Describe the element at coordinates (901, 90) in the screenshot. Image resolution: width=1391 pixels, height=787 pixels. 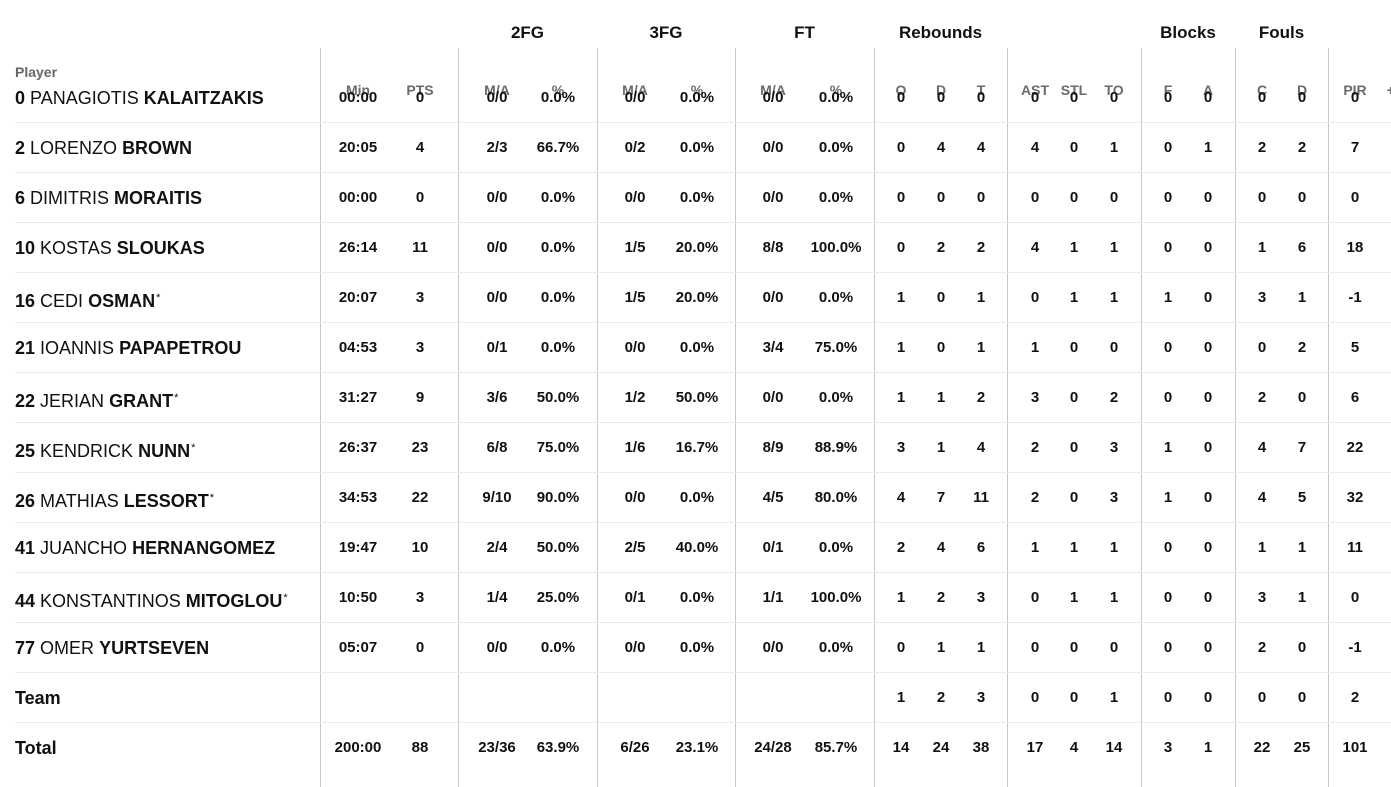
I see `column-header-reb-o: O` at that location.